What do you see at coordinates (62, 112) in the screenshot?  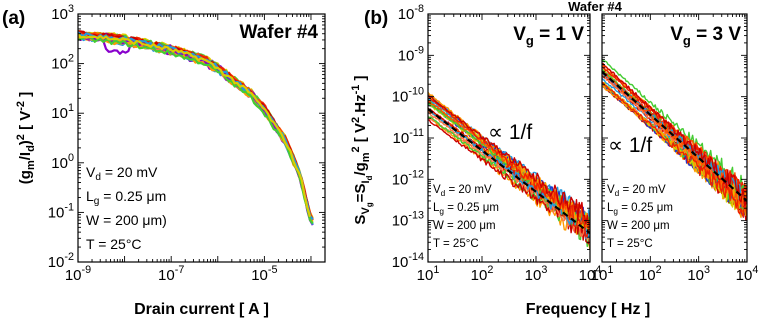 I see `y-tick-label: 10¹` at bounding box center [62, 112].